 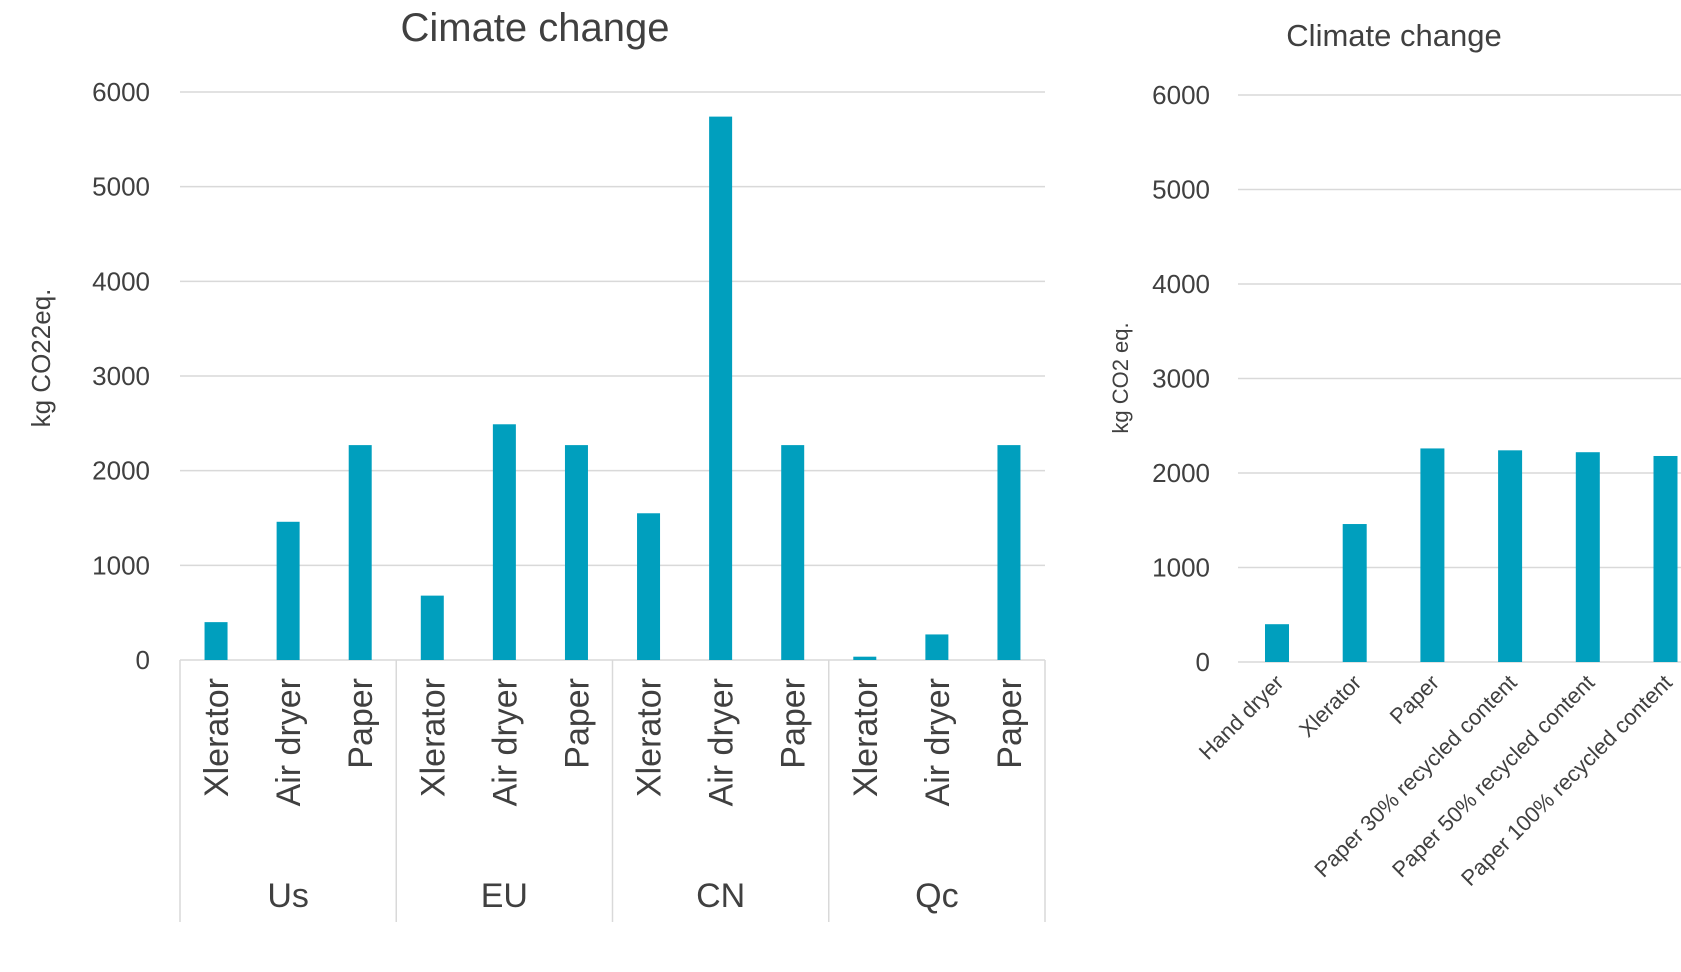 What do you see at coordinates (143, 660) in the screenshot?
I see `left-y-tick-label: 0` at bounding box center [143, 660].